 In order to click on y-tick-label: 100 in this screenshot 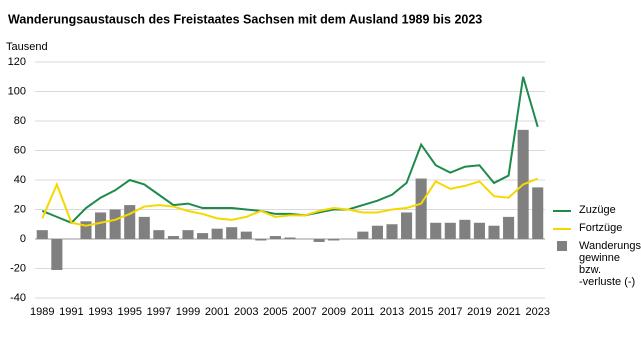, I will do `click(17, 91)`.